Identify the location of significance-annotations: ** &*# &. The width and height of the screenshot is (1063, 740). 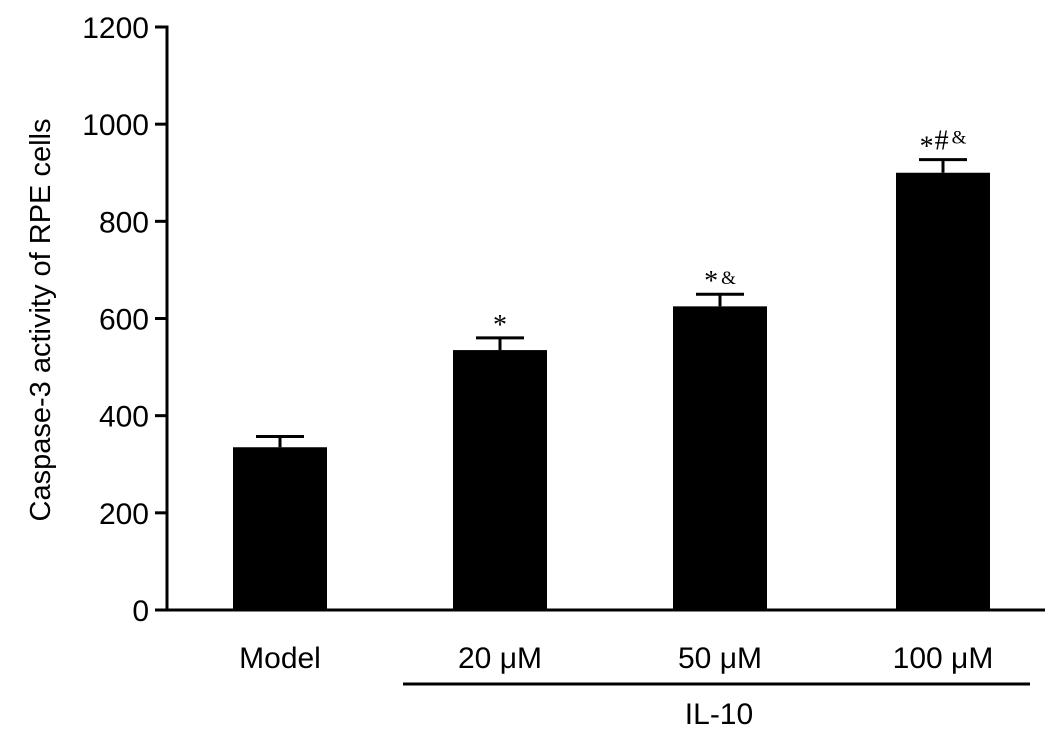
(730, 233).